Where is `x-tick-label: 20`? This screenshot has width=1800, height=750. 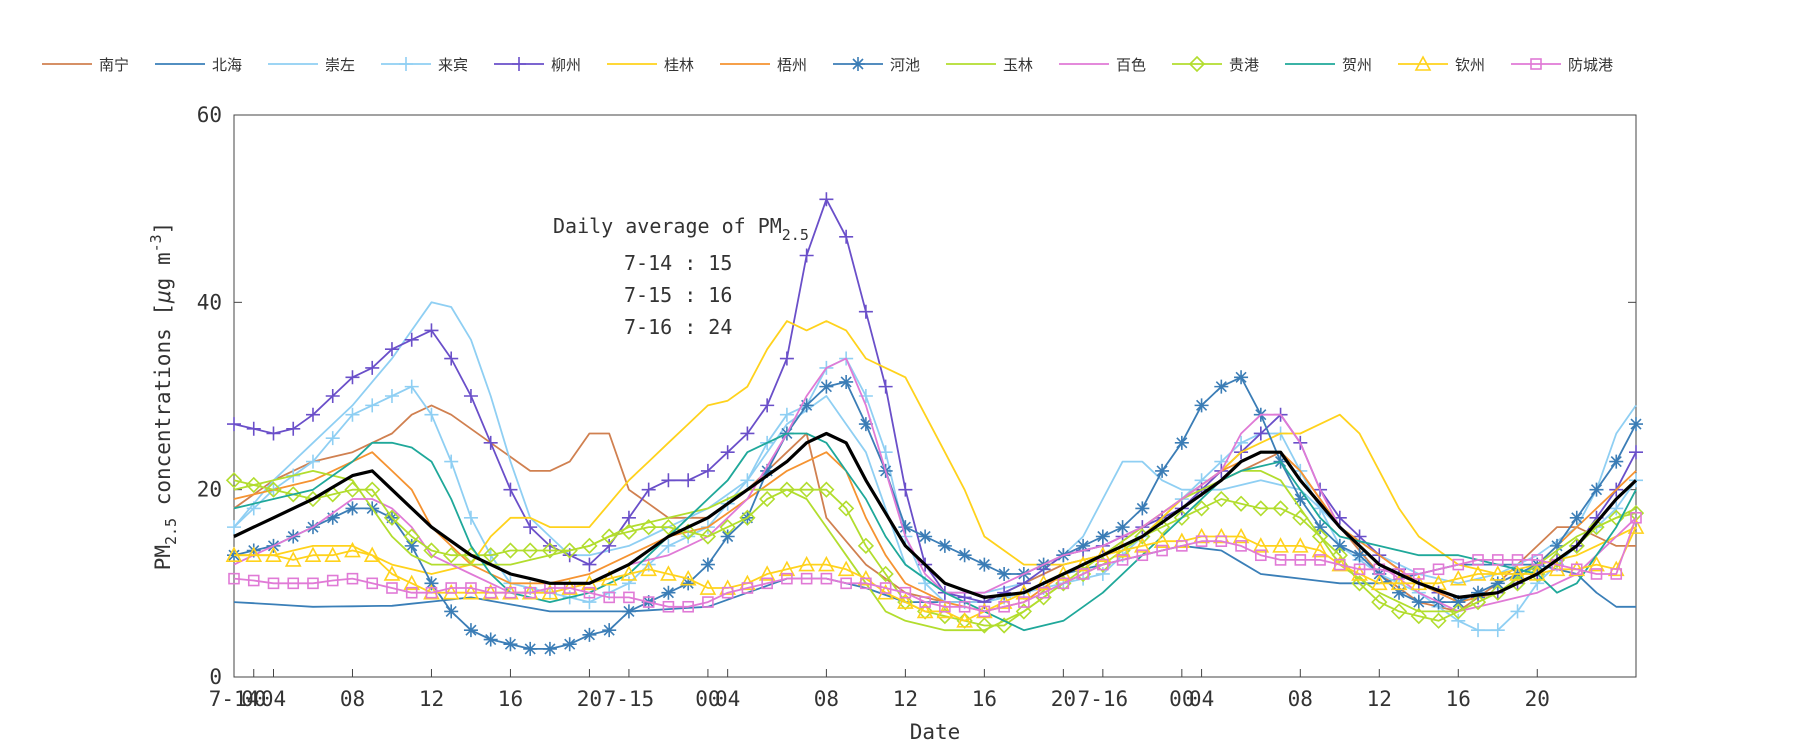
x-tick-label: 20 is located at coordinates (589, 699).